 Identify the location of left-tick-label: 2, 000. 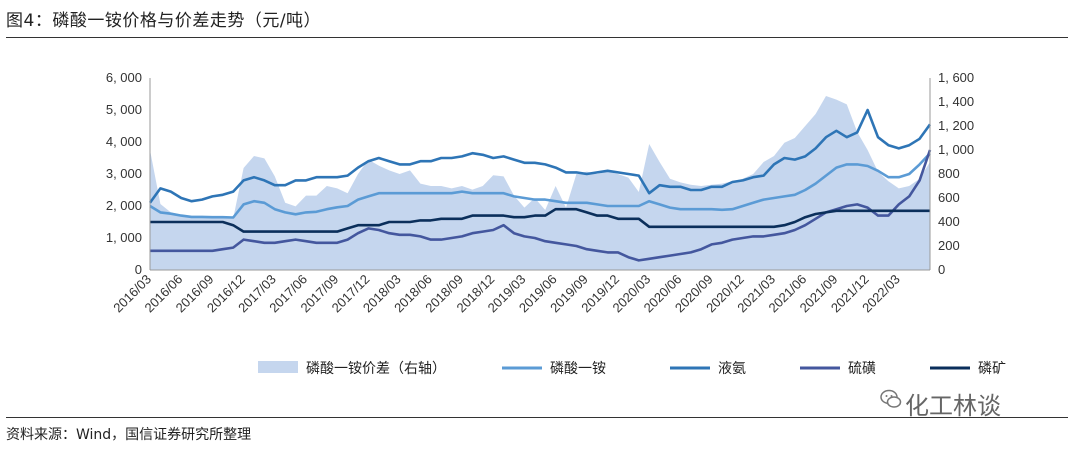
(124, 205).